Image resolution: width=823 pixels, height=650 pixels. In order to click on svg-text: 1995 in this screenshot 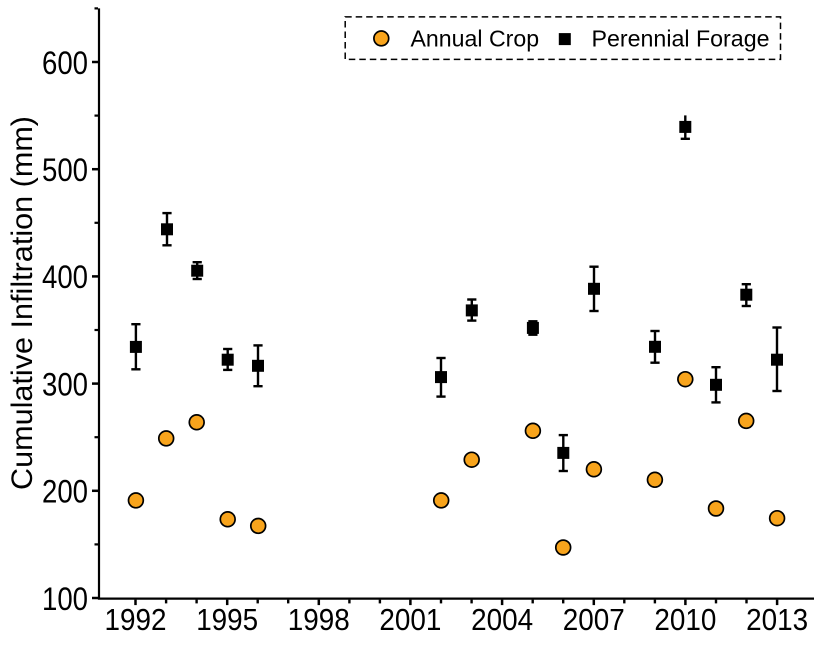, I will do `click(227, 619)`.